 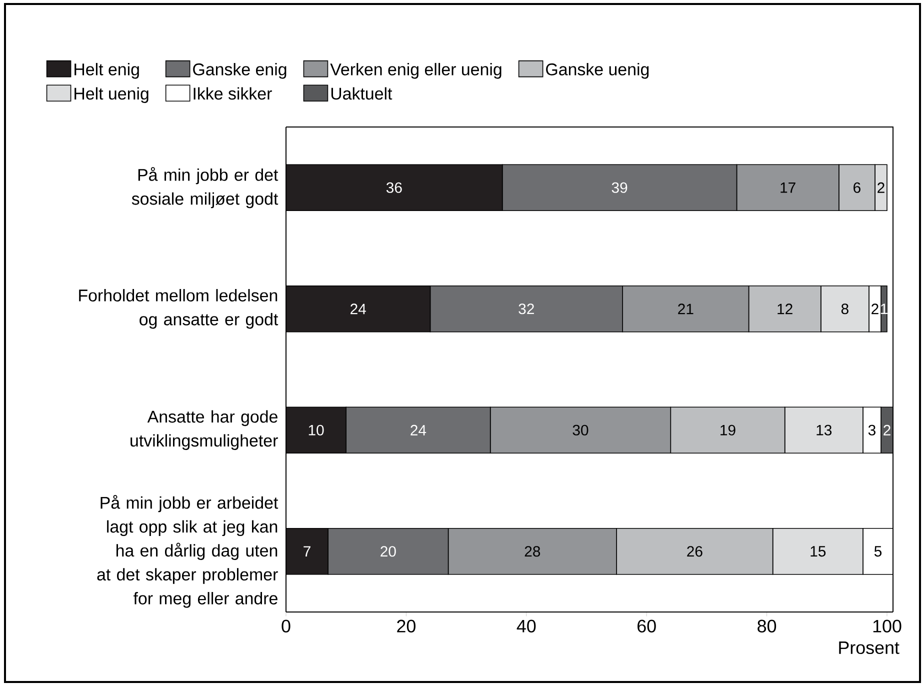 What do you see at coordinates (205, 187) in the screenshot?
I see `y-tick-label: På min jobb er det sosiale miljøet godt` at bounding box center [205, 187].